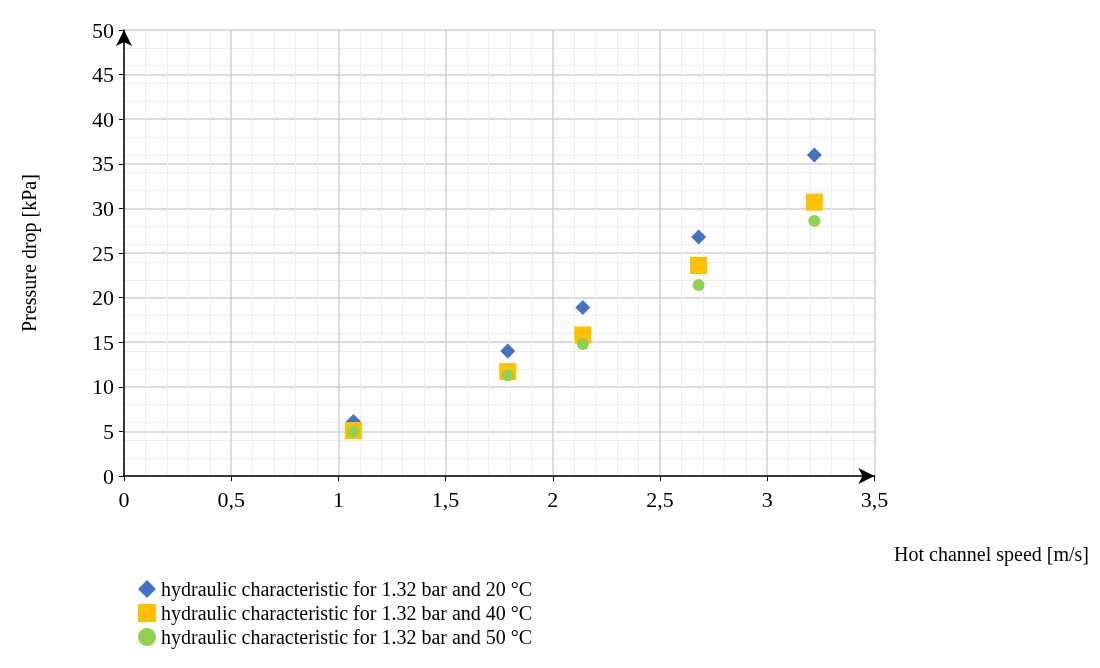 Image resolution: width=1100 pixels, height=668 pixels. I want to click on y-tick-label: 40, so click(103, 119).